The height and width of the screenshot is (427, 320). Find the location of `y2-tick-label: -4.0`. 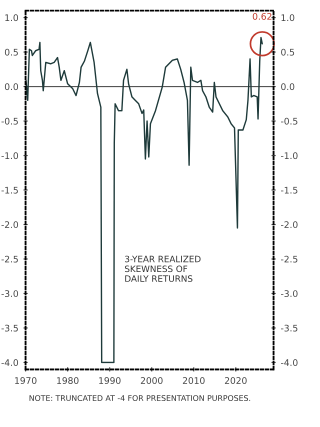

y2-tick-label: -4.0 is located at coordinates (289, 362).